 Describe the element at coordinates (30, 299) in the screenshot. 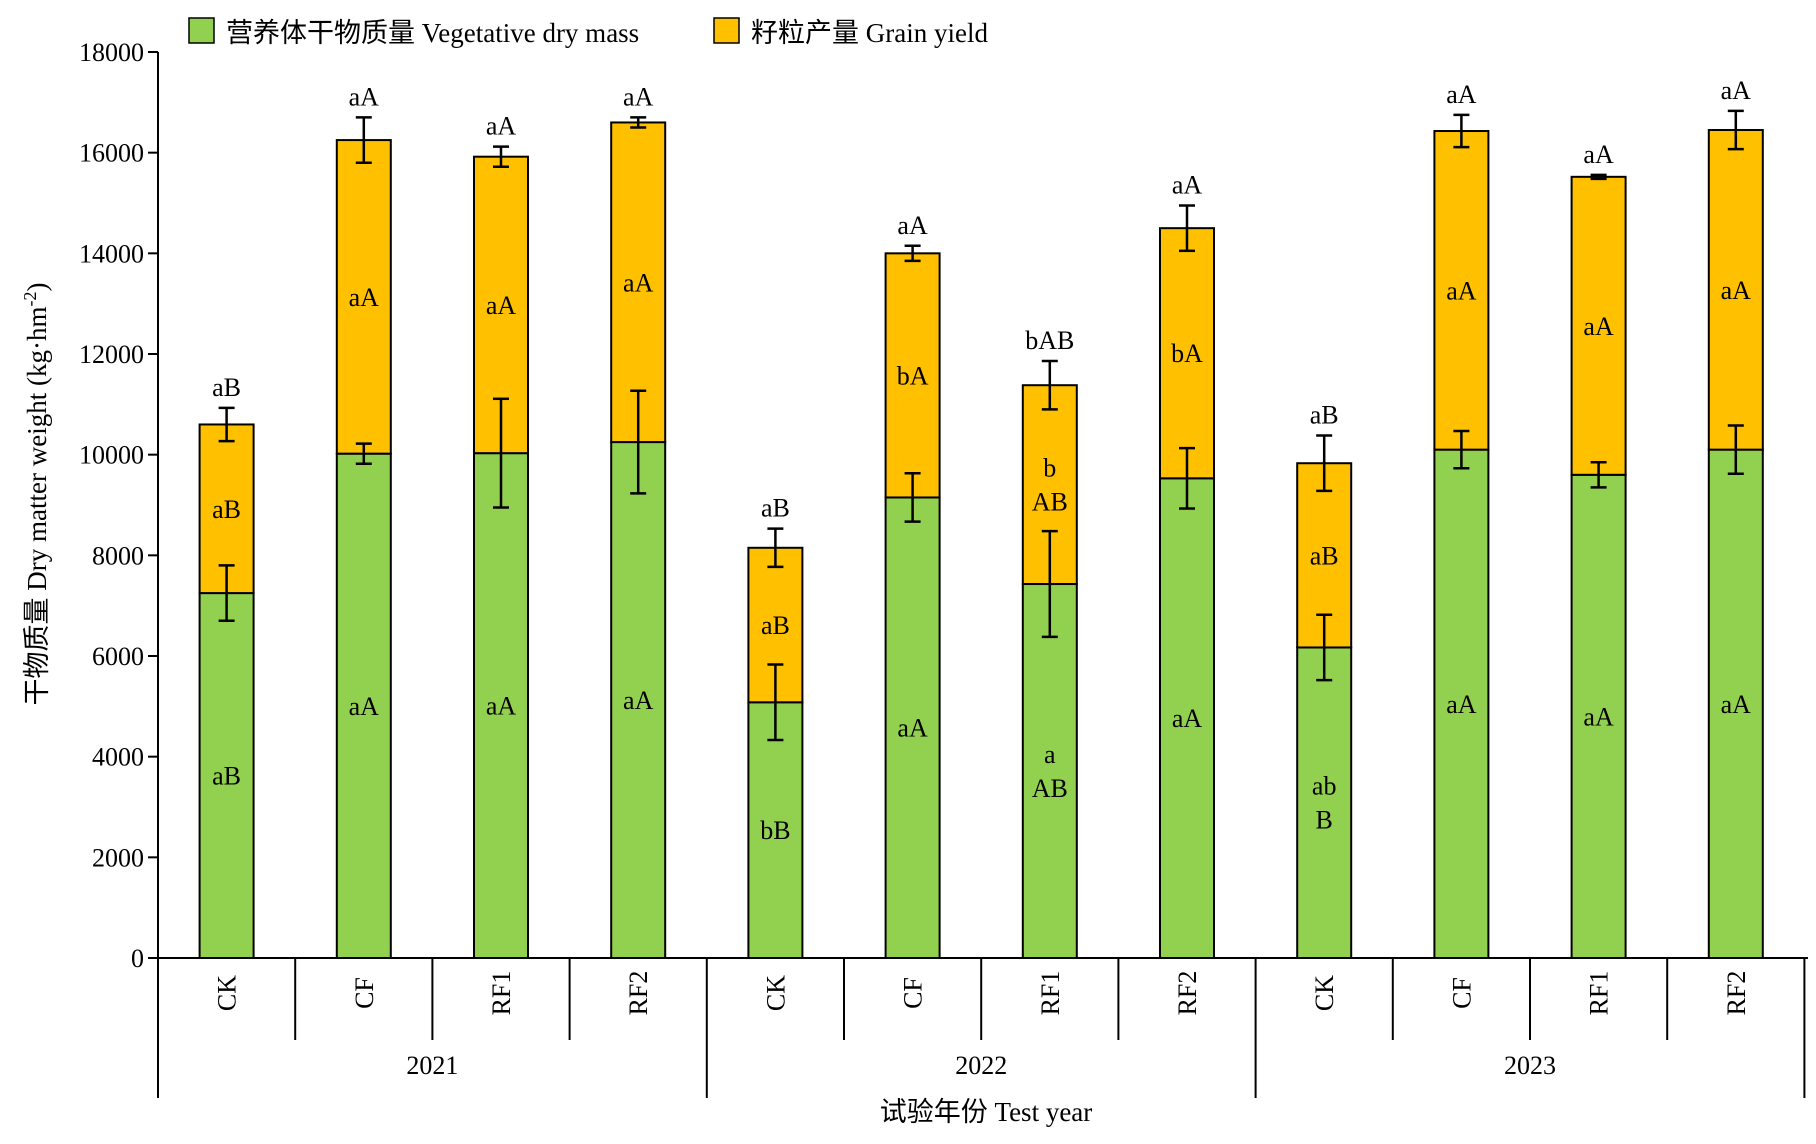

I see `y-axis-title-superscript: -2` at that location.